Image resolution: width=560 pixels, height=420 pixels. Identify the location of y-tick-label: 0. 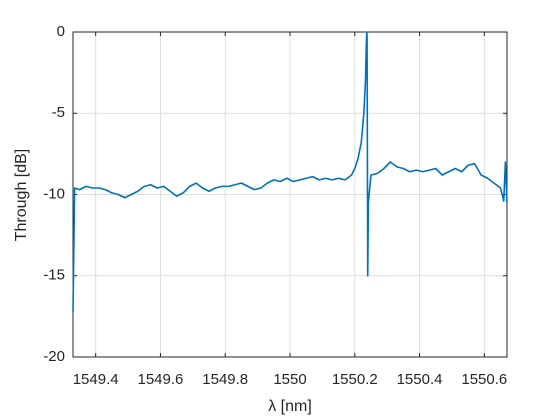
(61, 31).